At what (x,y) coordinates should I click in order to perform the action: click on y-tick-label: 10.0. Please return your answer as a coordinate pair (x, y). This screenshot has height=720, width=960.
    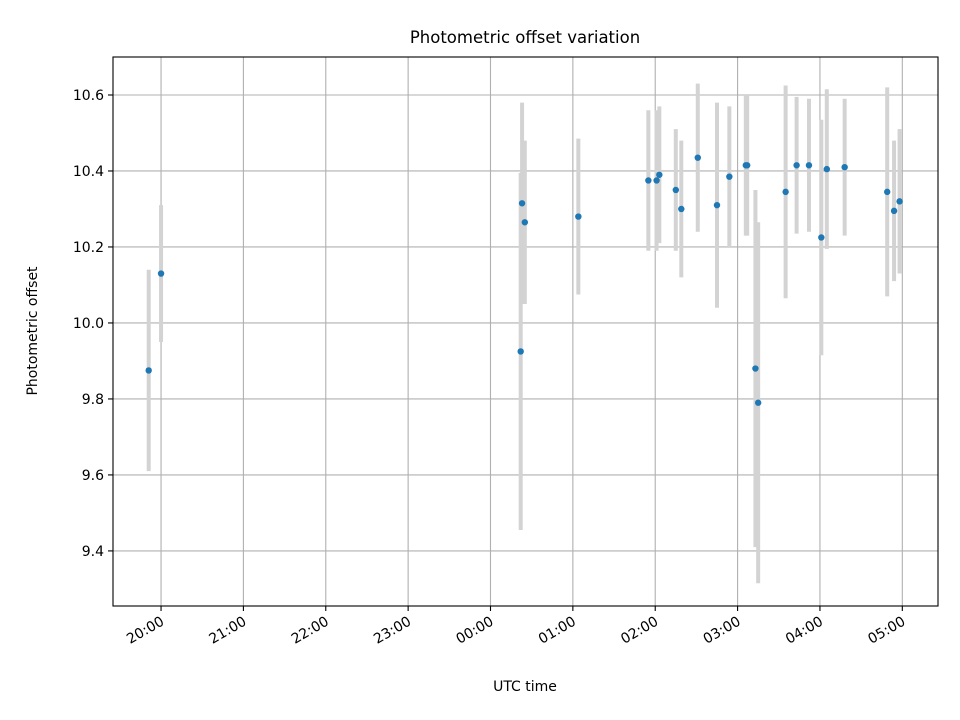
    Looking at the image, I should click on (88, 324).